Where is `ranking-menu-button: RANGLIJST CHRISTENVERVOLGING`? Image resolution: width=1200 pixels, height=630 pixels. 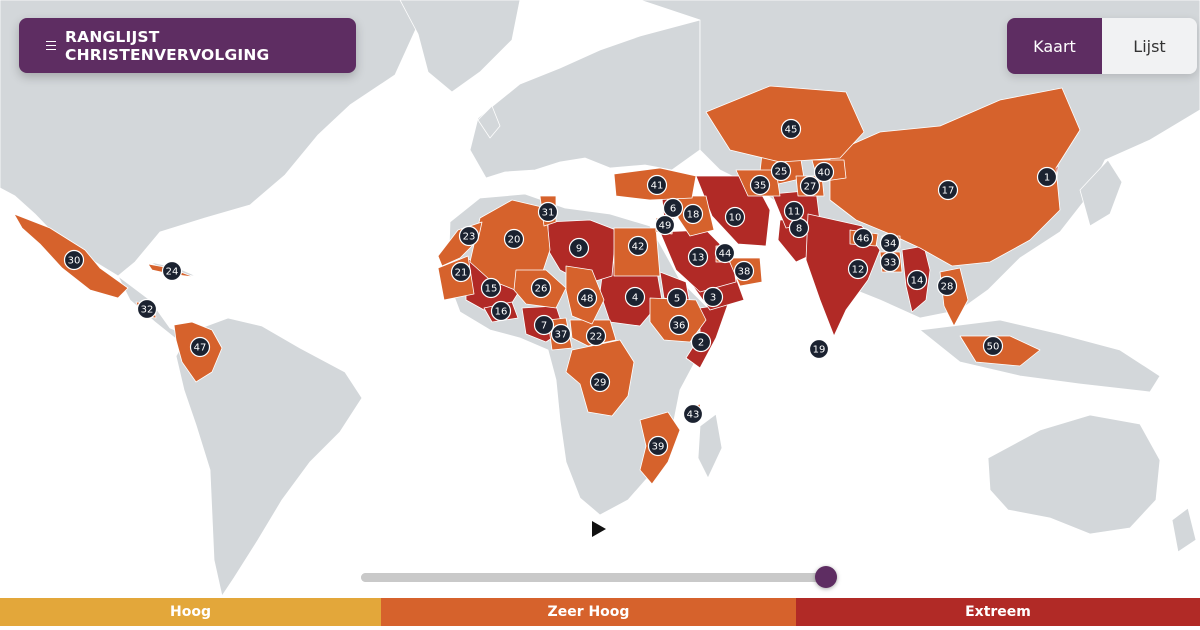
ranking-menu-button: RANGLIJST CHRISTENVERVOLGING is located at coordinates (187, 45).